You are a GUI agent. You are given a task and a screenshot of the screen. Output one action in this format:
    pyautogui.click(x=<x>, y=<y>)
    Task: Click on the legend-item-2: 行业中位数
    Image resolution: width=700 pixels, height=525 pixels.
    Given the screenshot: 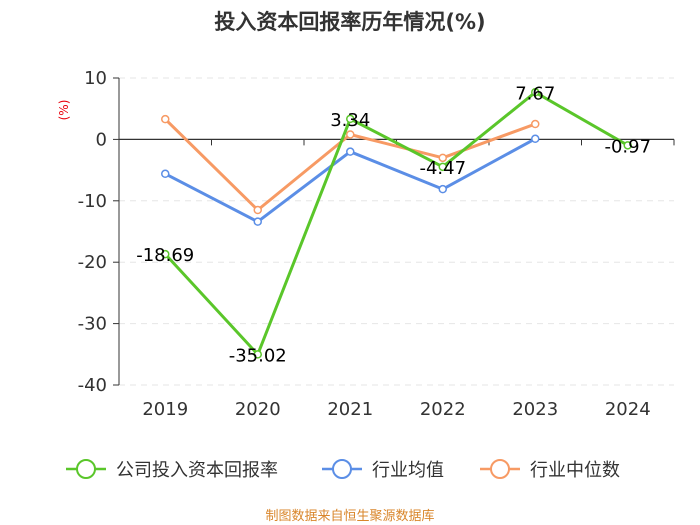 What is the action you would take?
    pyautogui.click(x=550, y=470)
    